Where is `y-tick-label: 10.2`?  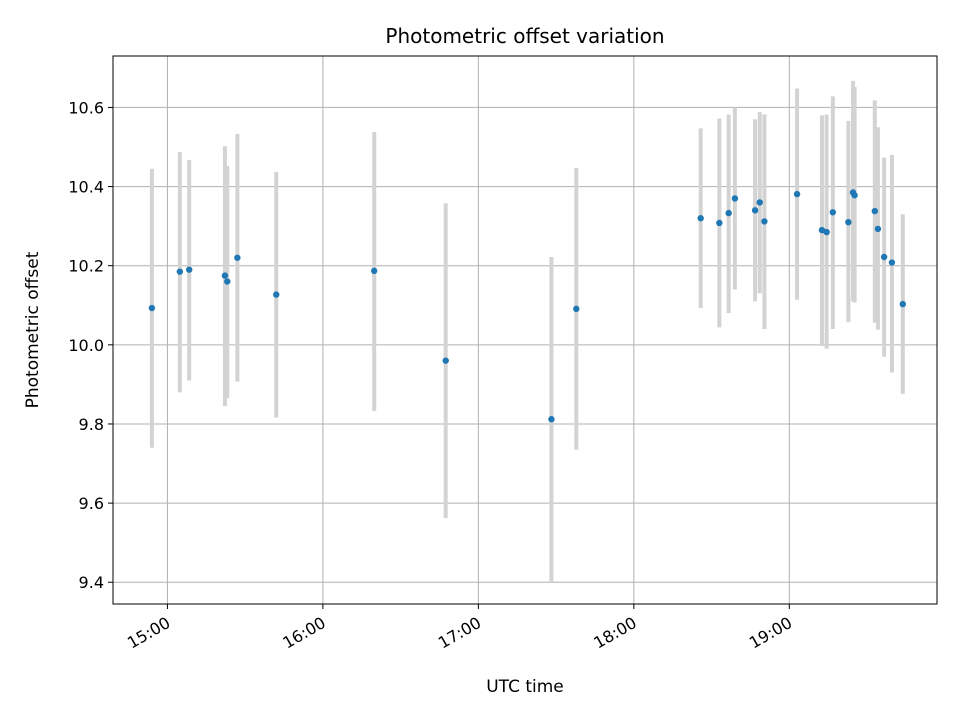
y-tick-label: 10.2 is located at coordinates (86, 266).